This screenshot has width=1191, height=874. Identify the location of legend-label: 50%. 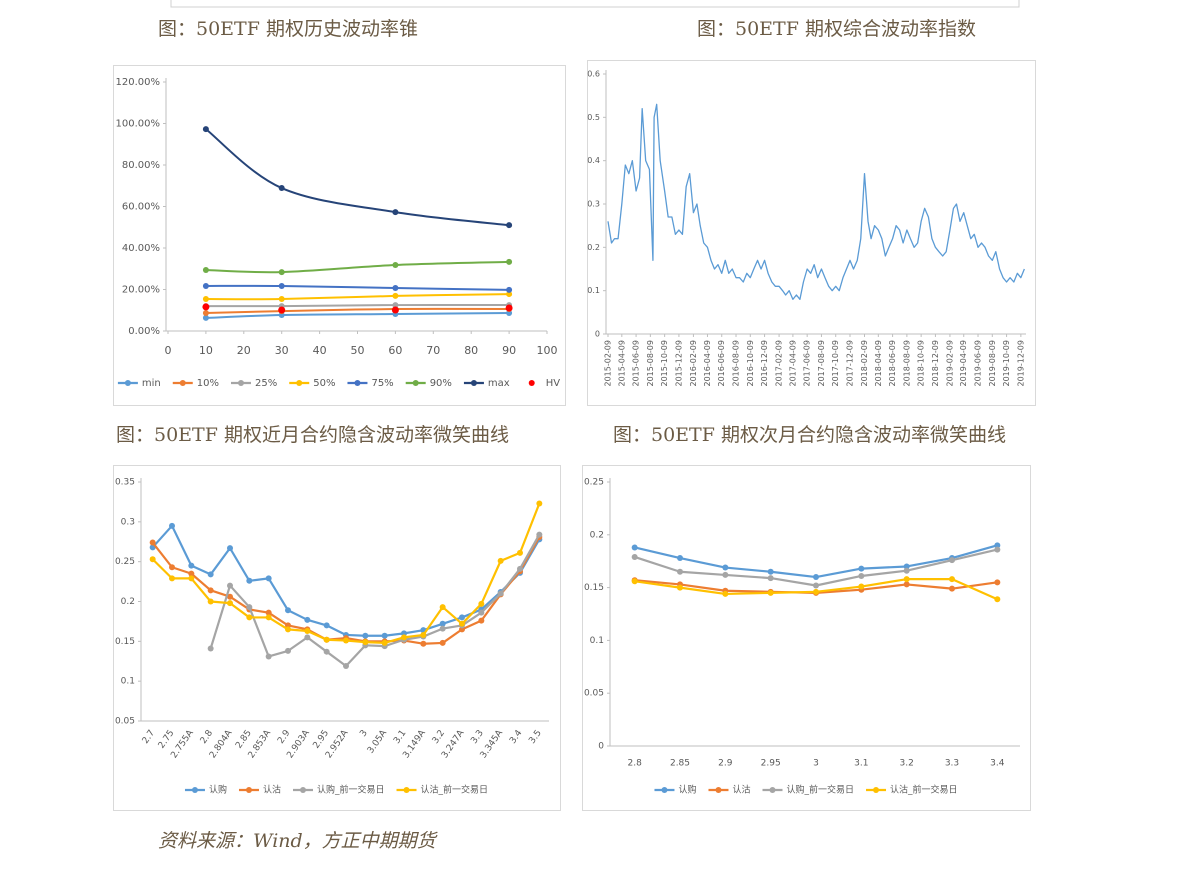
(324, 383).